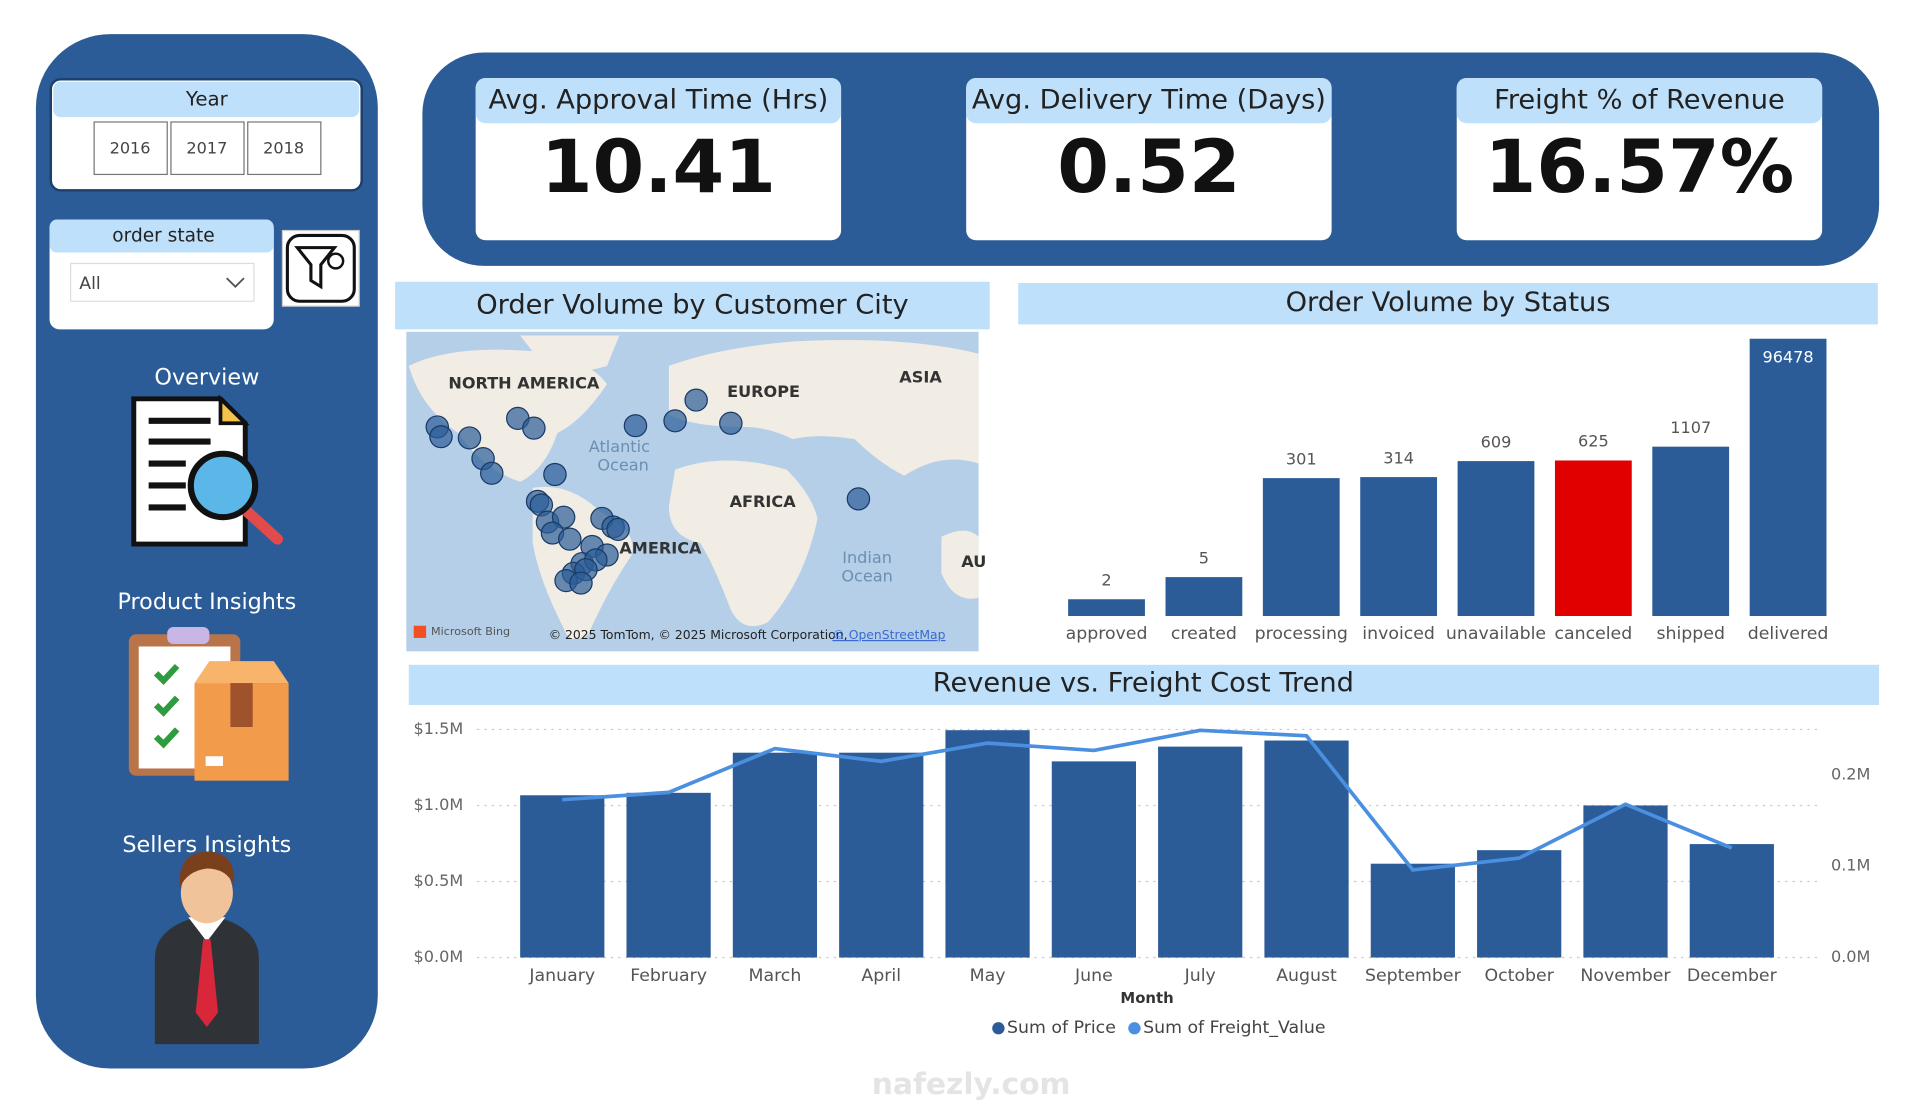 This screenshot has width=1920, height=1110. What do you see at coordinates (89, 284) in the screenshot?
I see `dropdown-value: All` at bounding box center [89, 284].